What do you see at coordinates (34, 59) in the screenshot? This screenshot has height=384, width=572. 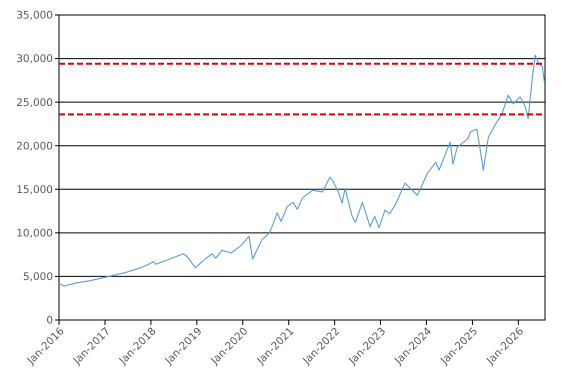 I see `y-tick-label: 30,000` at bounding box center [34, 59].